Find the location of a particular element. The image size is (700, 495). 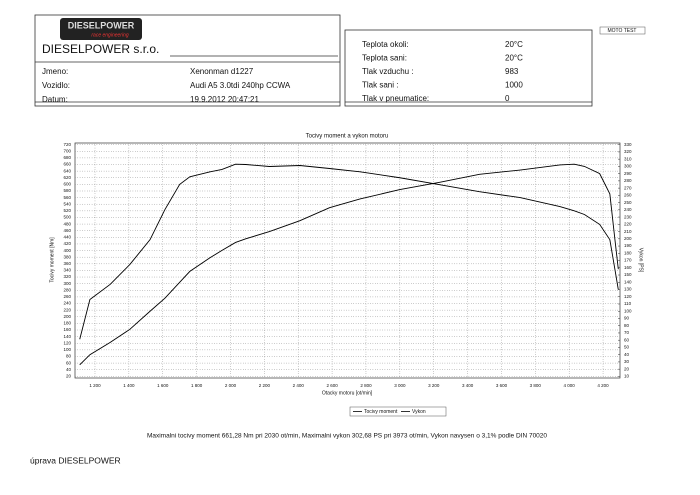

x-tick-label: 3 600 is located at coordinates (502, 385).